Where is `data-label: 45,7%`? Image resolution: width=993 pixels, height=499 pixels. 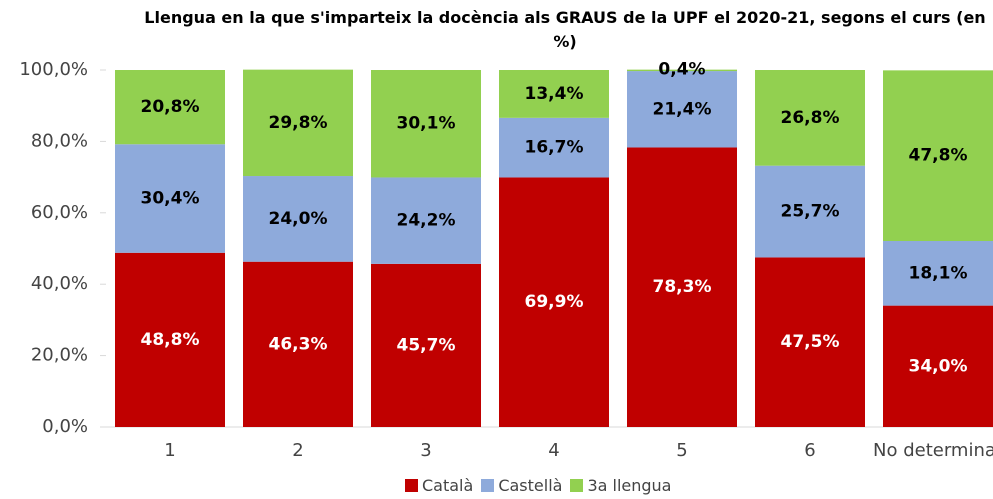
data-label: 45,7% is located at coordinates (426, 345).